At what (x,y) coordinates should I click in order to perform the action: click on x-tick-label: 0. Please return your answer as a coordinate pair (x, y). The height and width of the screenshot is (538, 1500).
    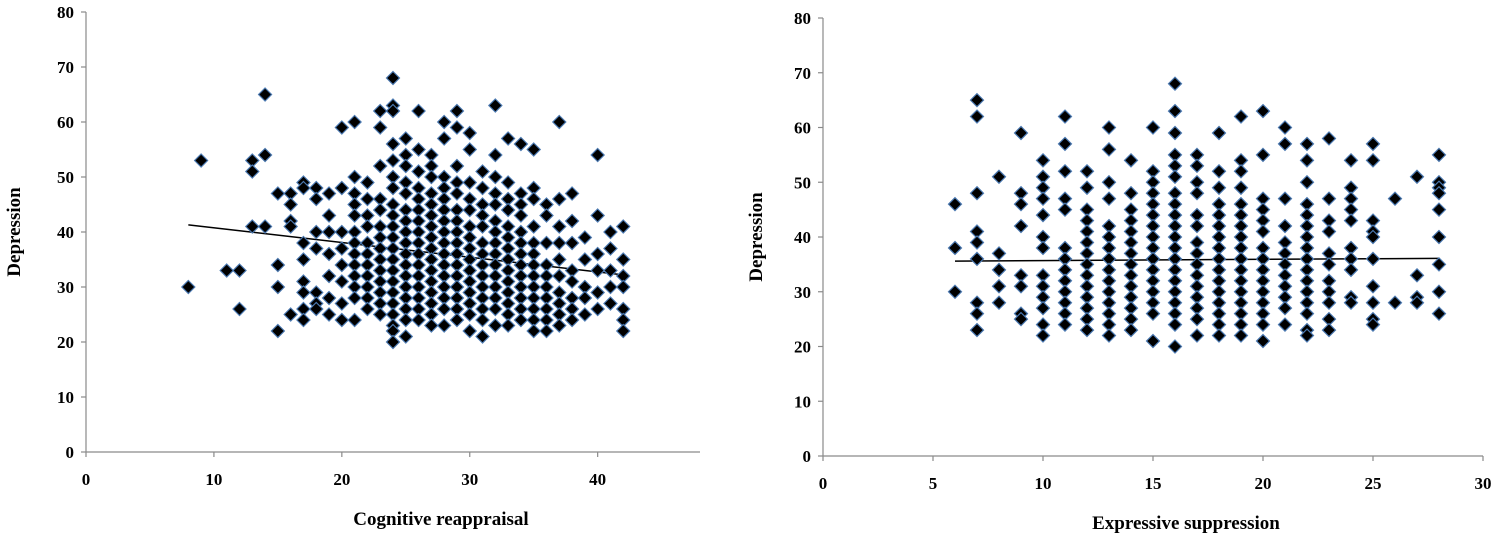
    Looking at the image, I should click on (86, 479).